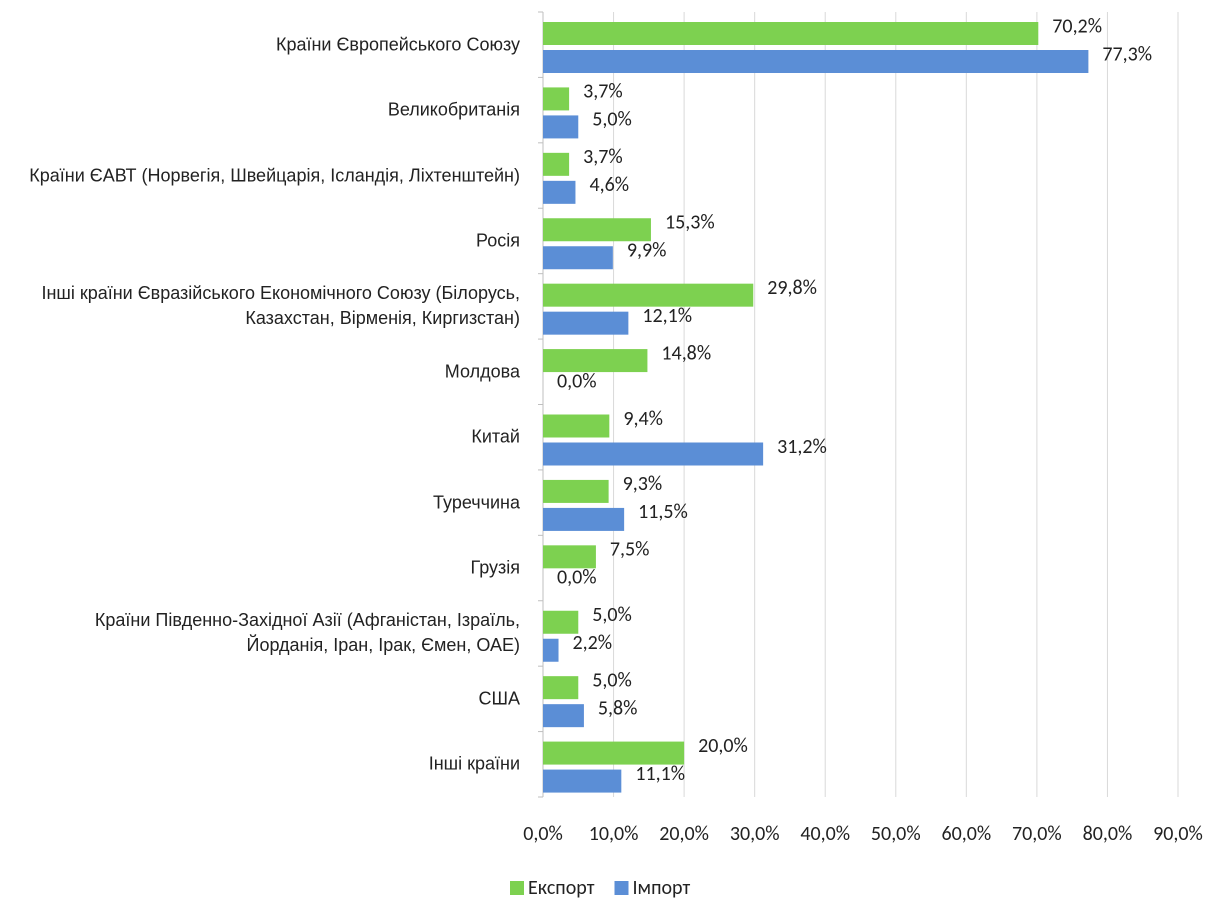  I want to click on data-label: 2,2%, so click(593, 643).